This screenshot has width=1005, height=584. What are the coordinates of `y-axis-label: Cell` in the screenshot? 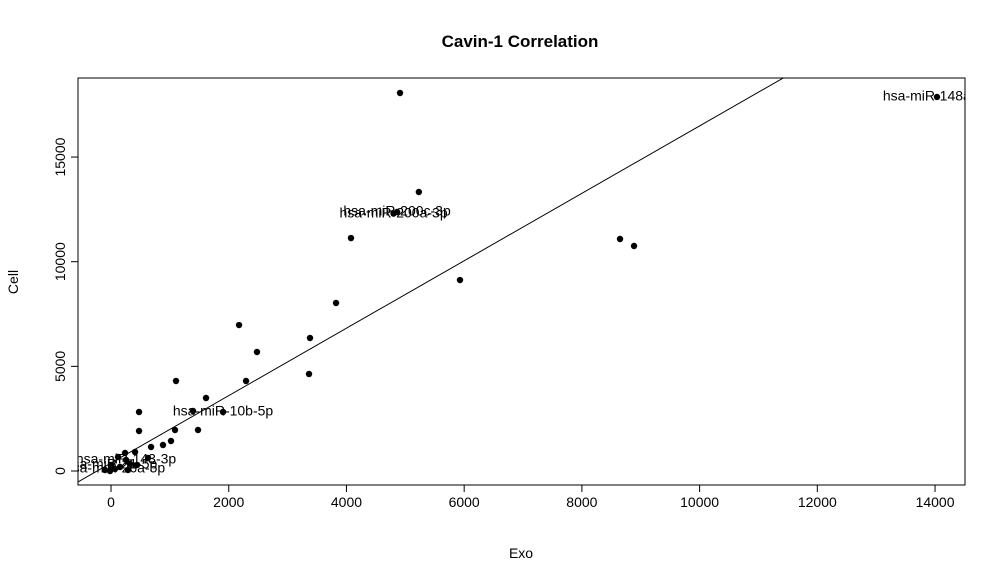 It's located at (13, 282).